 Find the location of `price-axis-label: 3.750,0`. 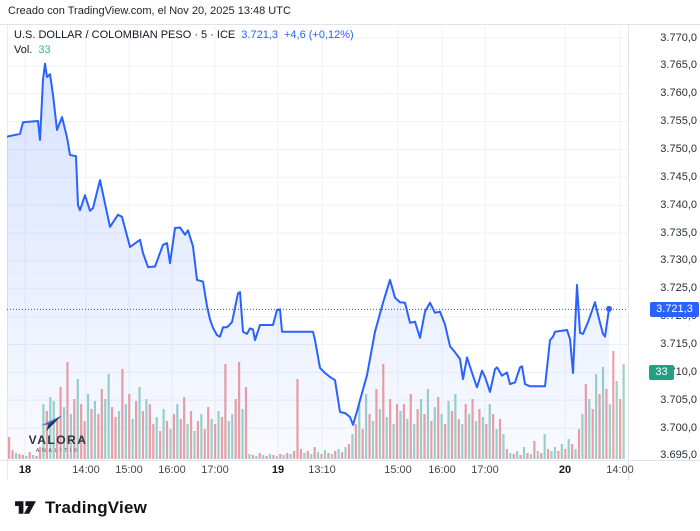

price-axis-label: 3.750,0 is located at coordinates (678, 148).